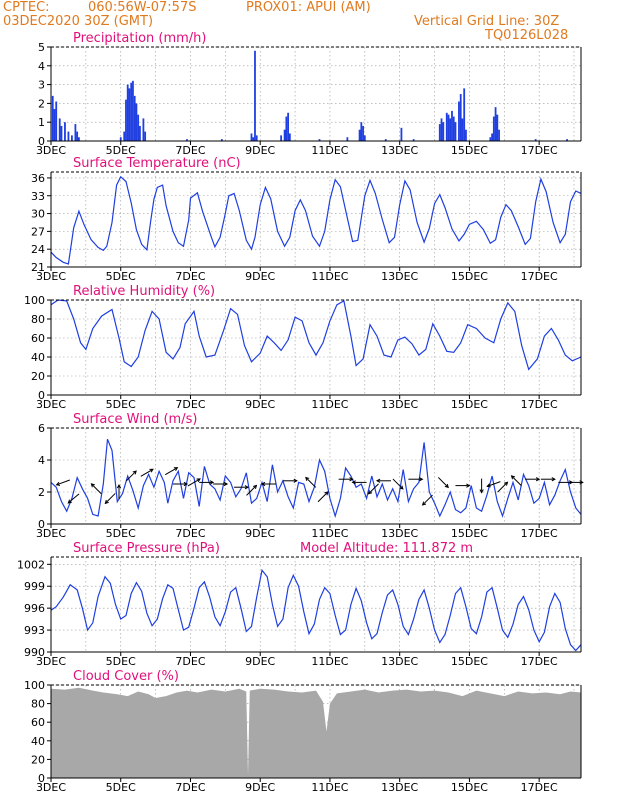 The height and width of the screenshot is (800, 618). Describe the element at coordinates (78, 21) in the screenshot. I see `header-date: 03DEC2020 30Z (GMT)` at that location.